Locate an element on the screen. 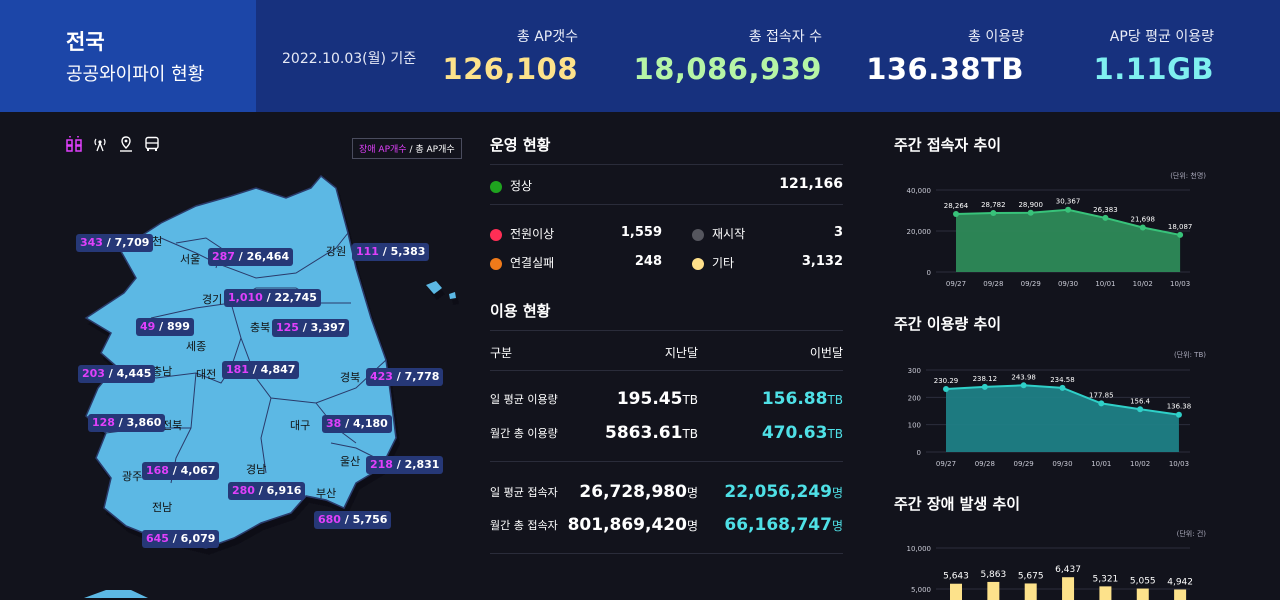 Image resolution: width=1280 pixels, height=600 pixels. kpi-label: 총 접속자 수 is located at coordinates (785, 37).